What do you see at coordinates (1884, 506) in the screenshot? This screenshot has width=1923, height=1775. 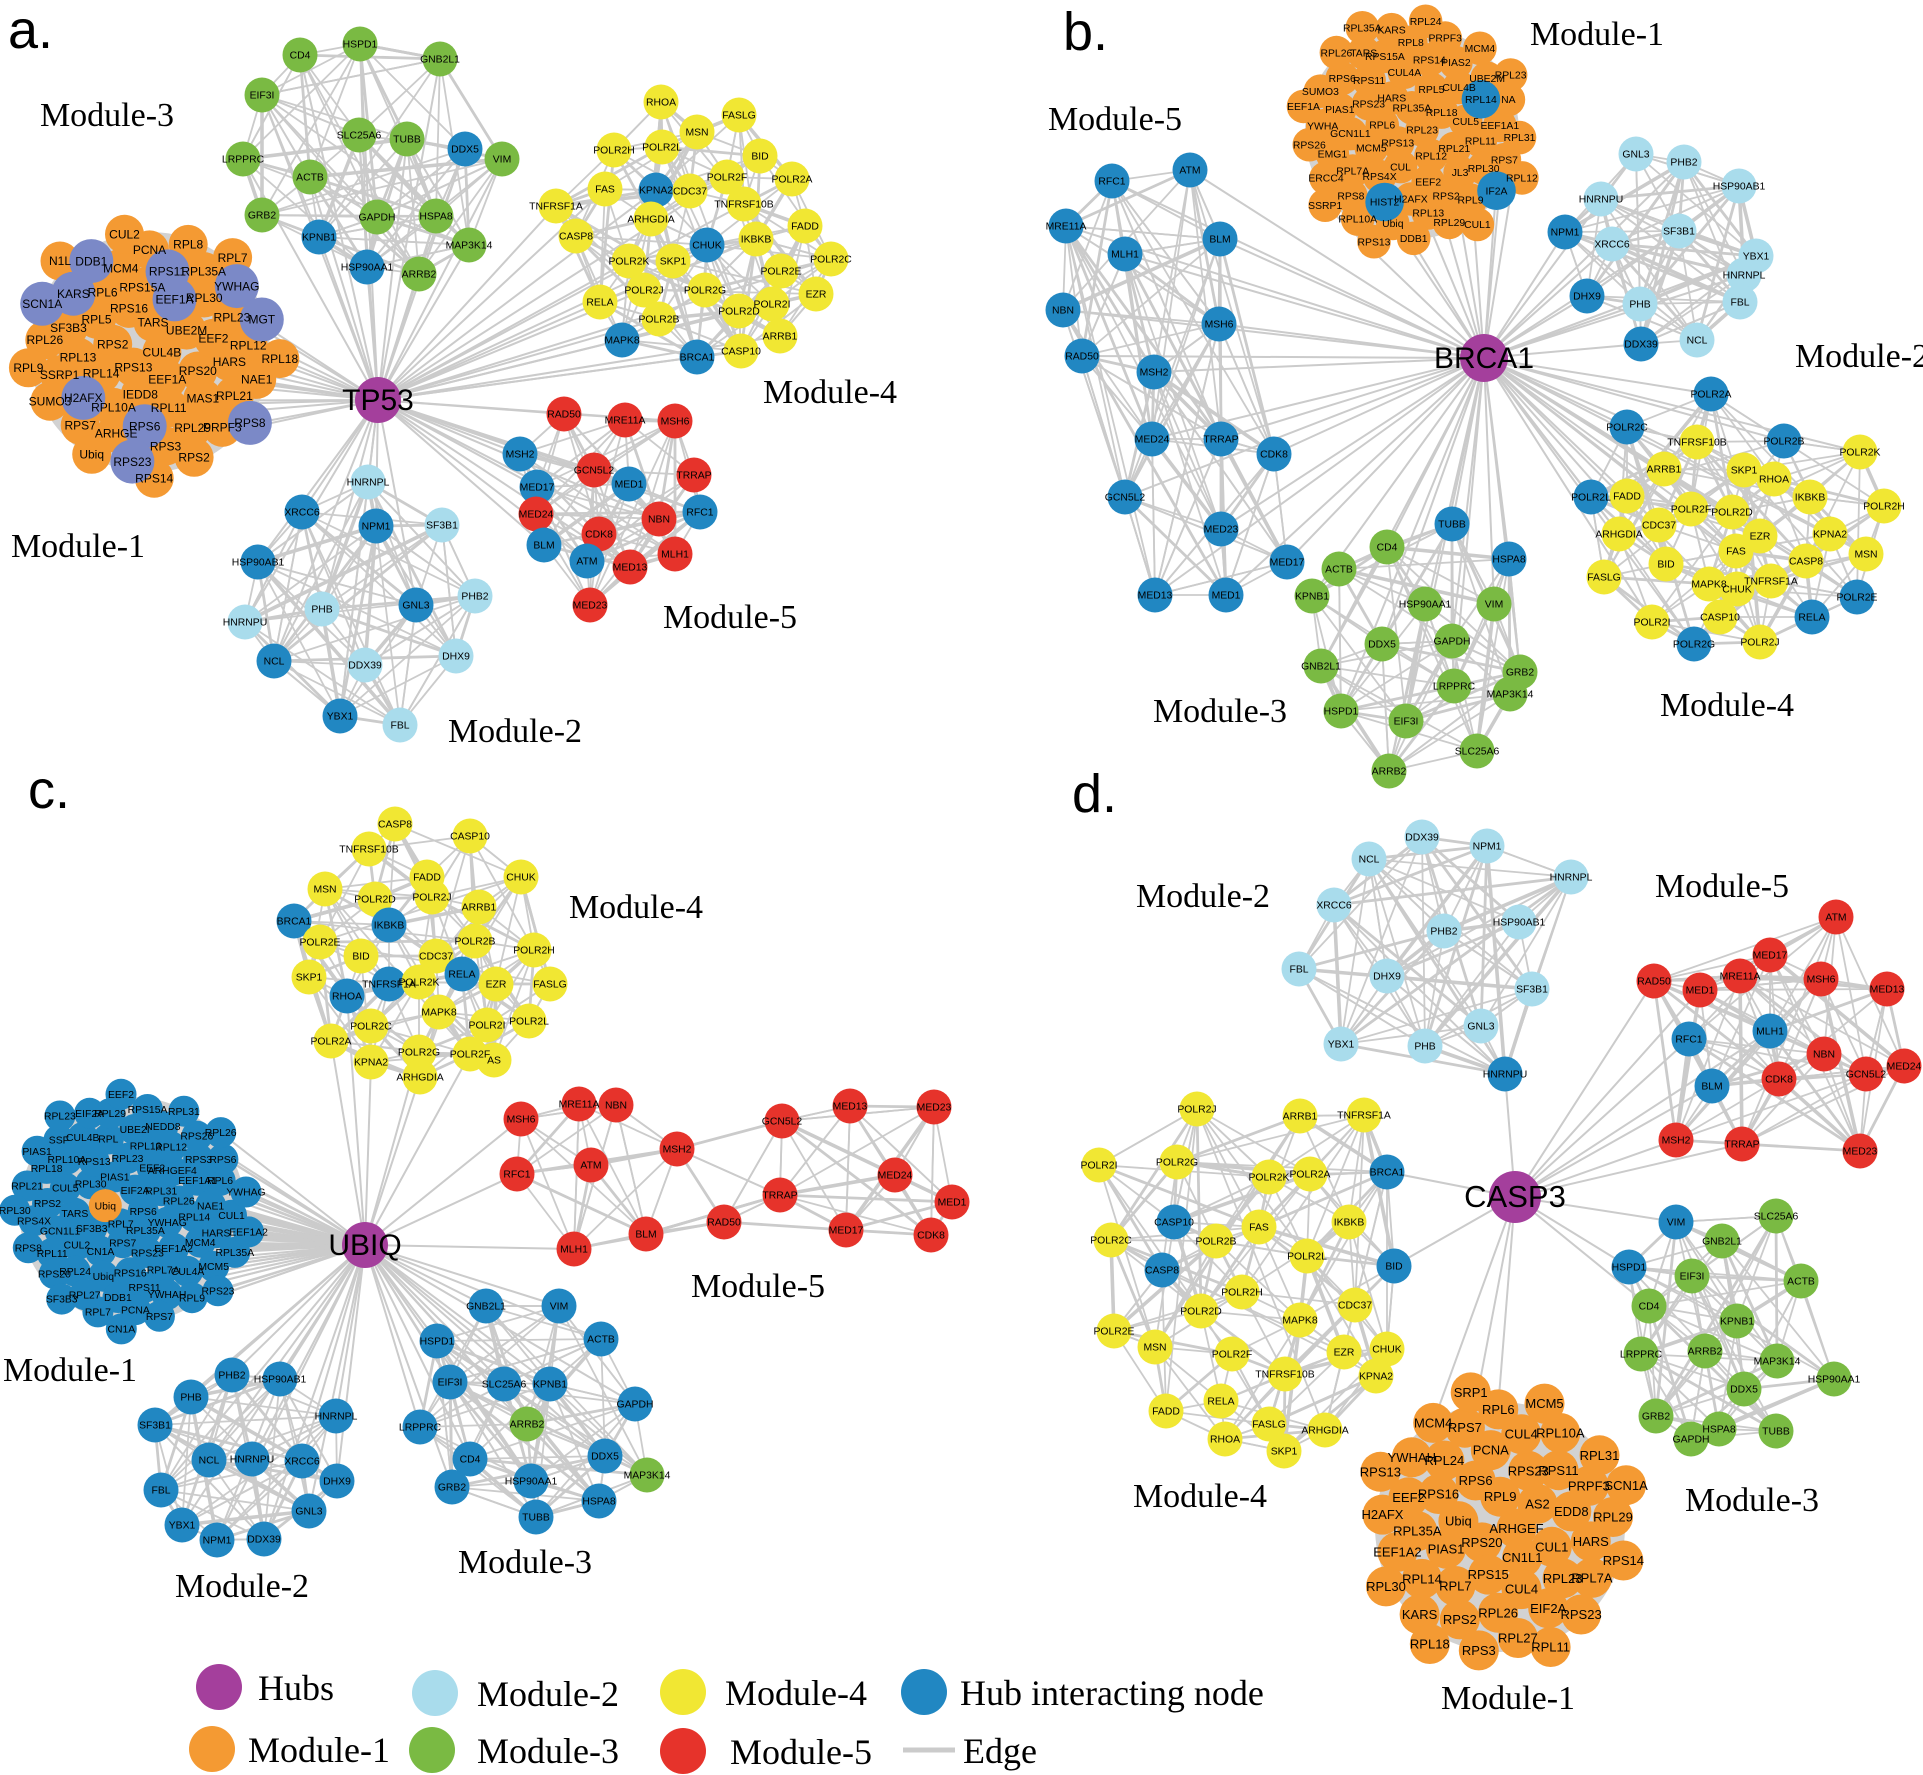 I see `svg-text: POLR2H` at bounding box center [1884, 506].